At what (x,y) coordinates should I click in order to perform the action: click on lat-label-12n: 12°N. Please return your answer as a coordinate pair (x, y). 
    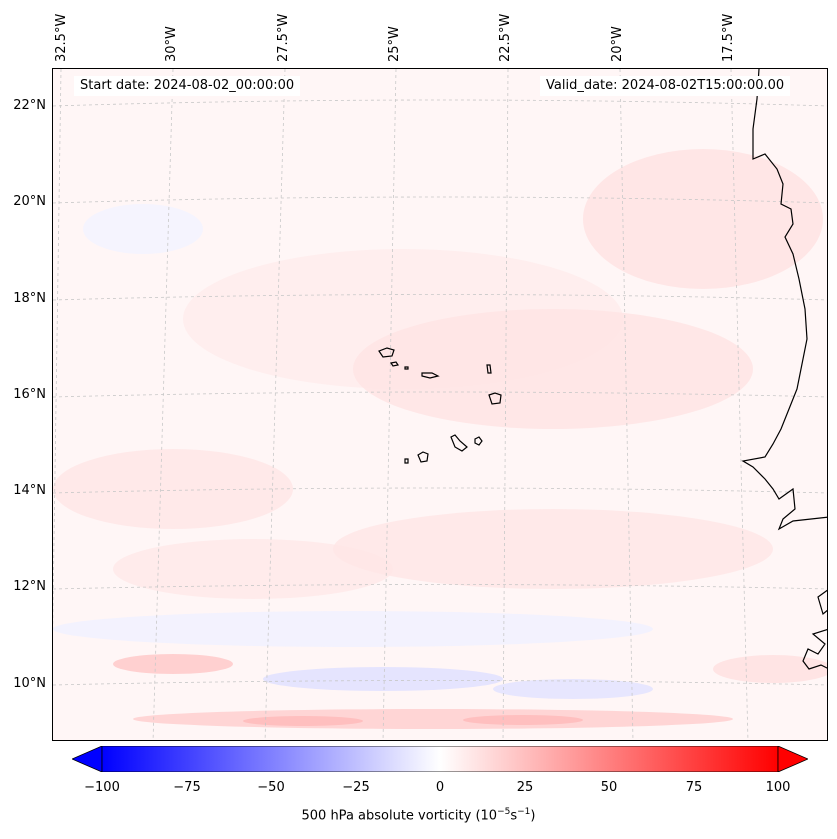
    Looking at the image, I should click on (29, 586).